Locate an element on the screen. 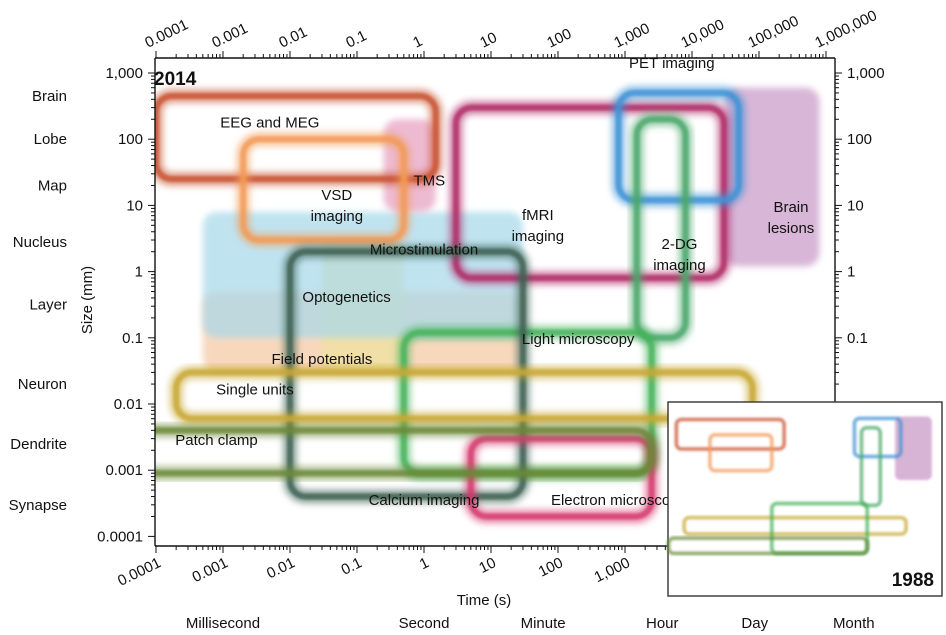  region-label-field-potentials: Field potentials is located at coordinates (322, 359).